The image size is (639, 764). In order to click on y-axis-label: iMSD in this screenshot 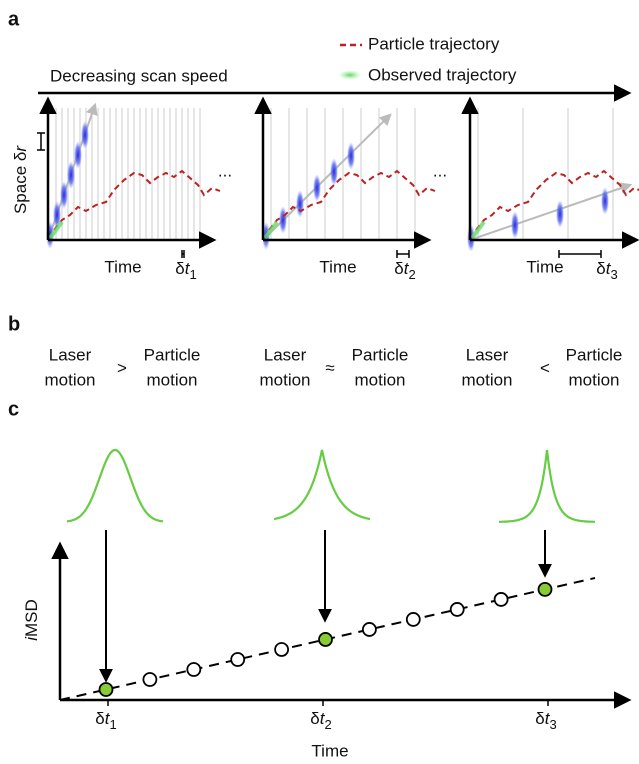, I will do `click(31, 620)`.